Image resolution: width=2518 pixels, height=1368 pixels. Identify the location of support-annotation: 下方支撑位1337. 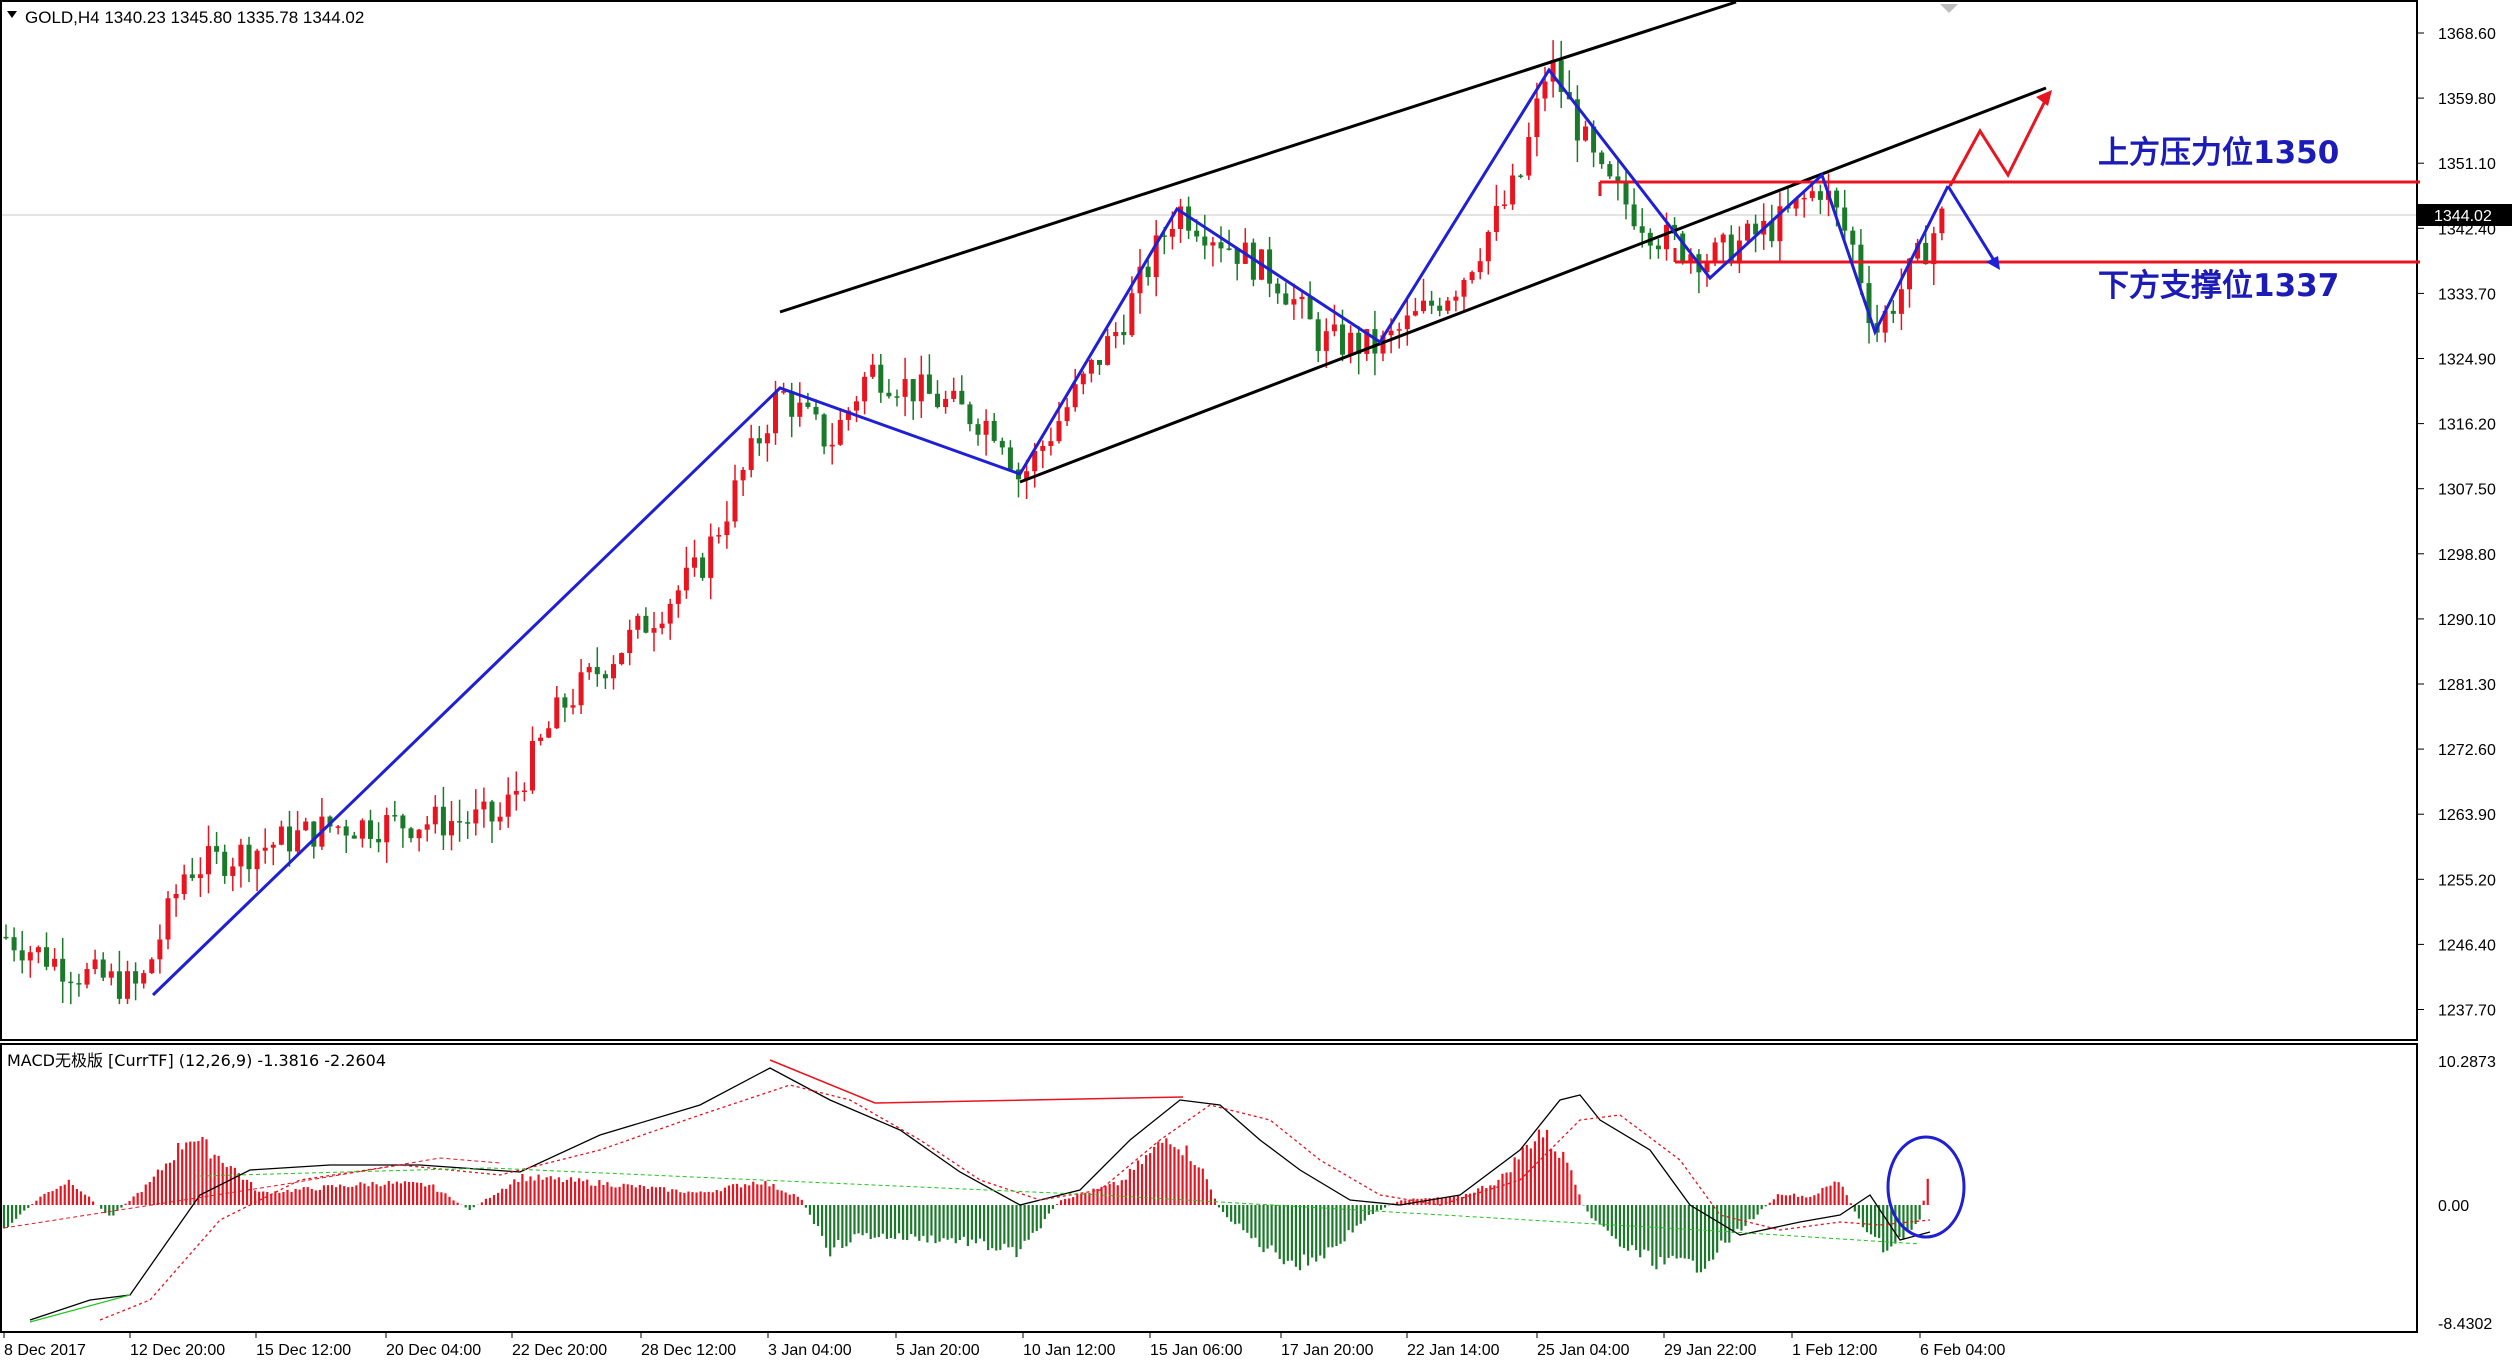
(2218, 286).